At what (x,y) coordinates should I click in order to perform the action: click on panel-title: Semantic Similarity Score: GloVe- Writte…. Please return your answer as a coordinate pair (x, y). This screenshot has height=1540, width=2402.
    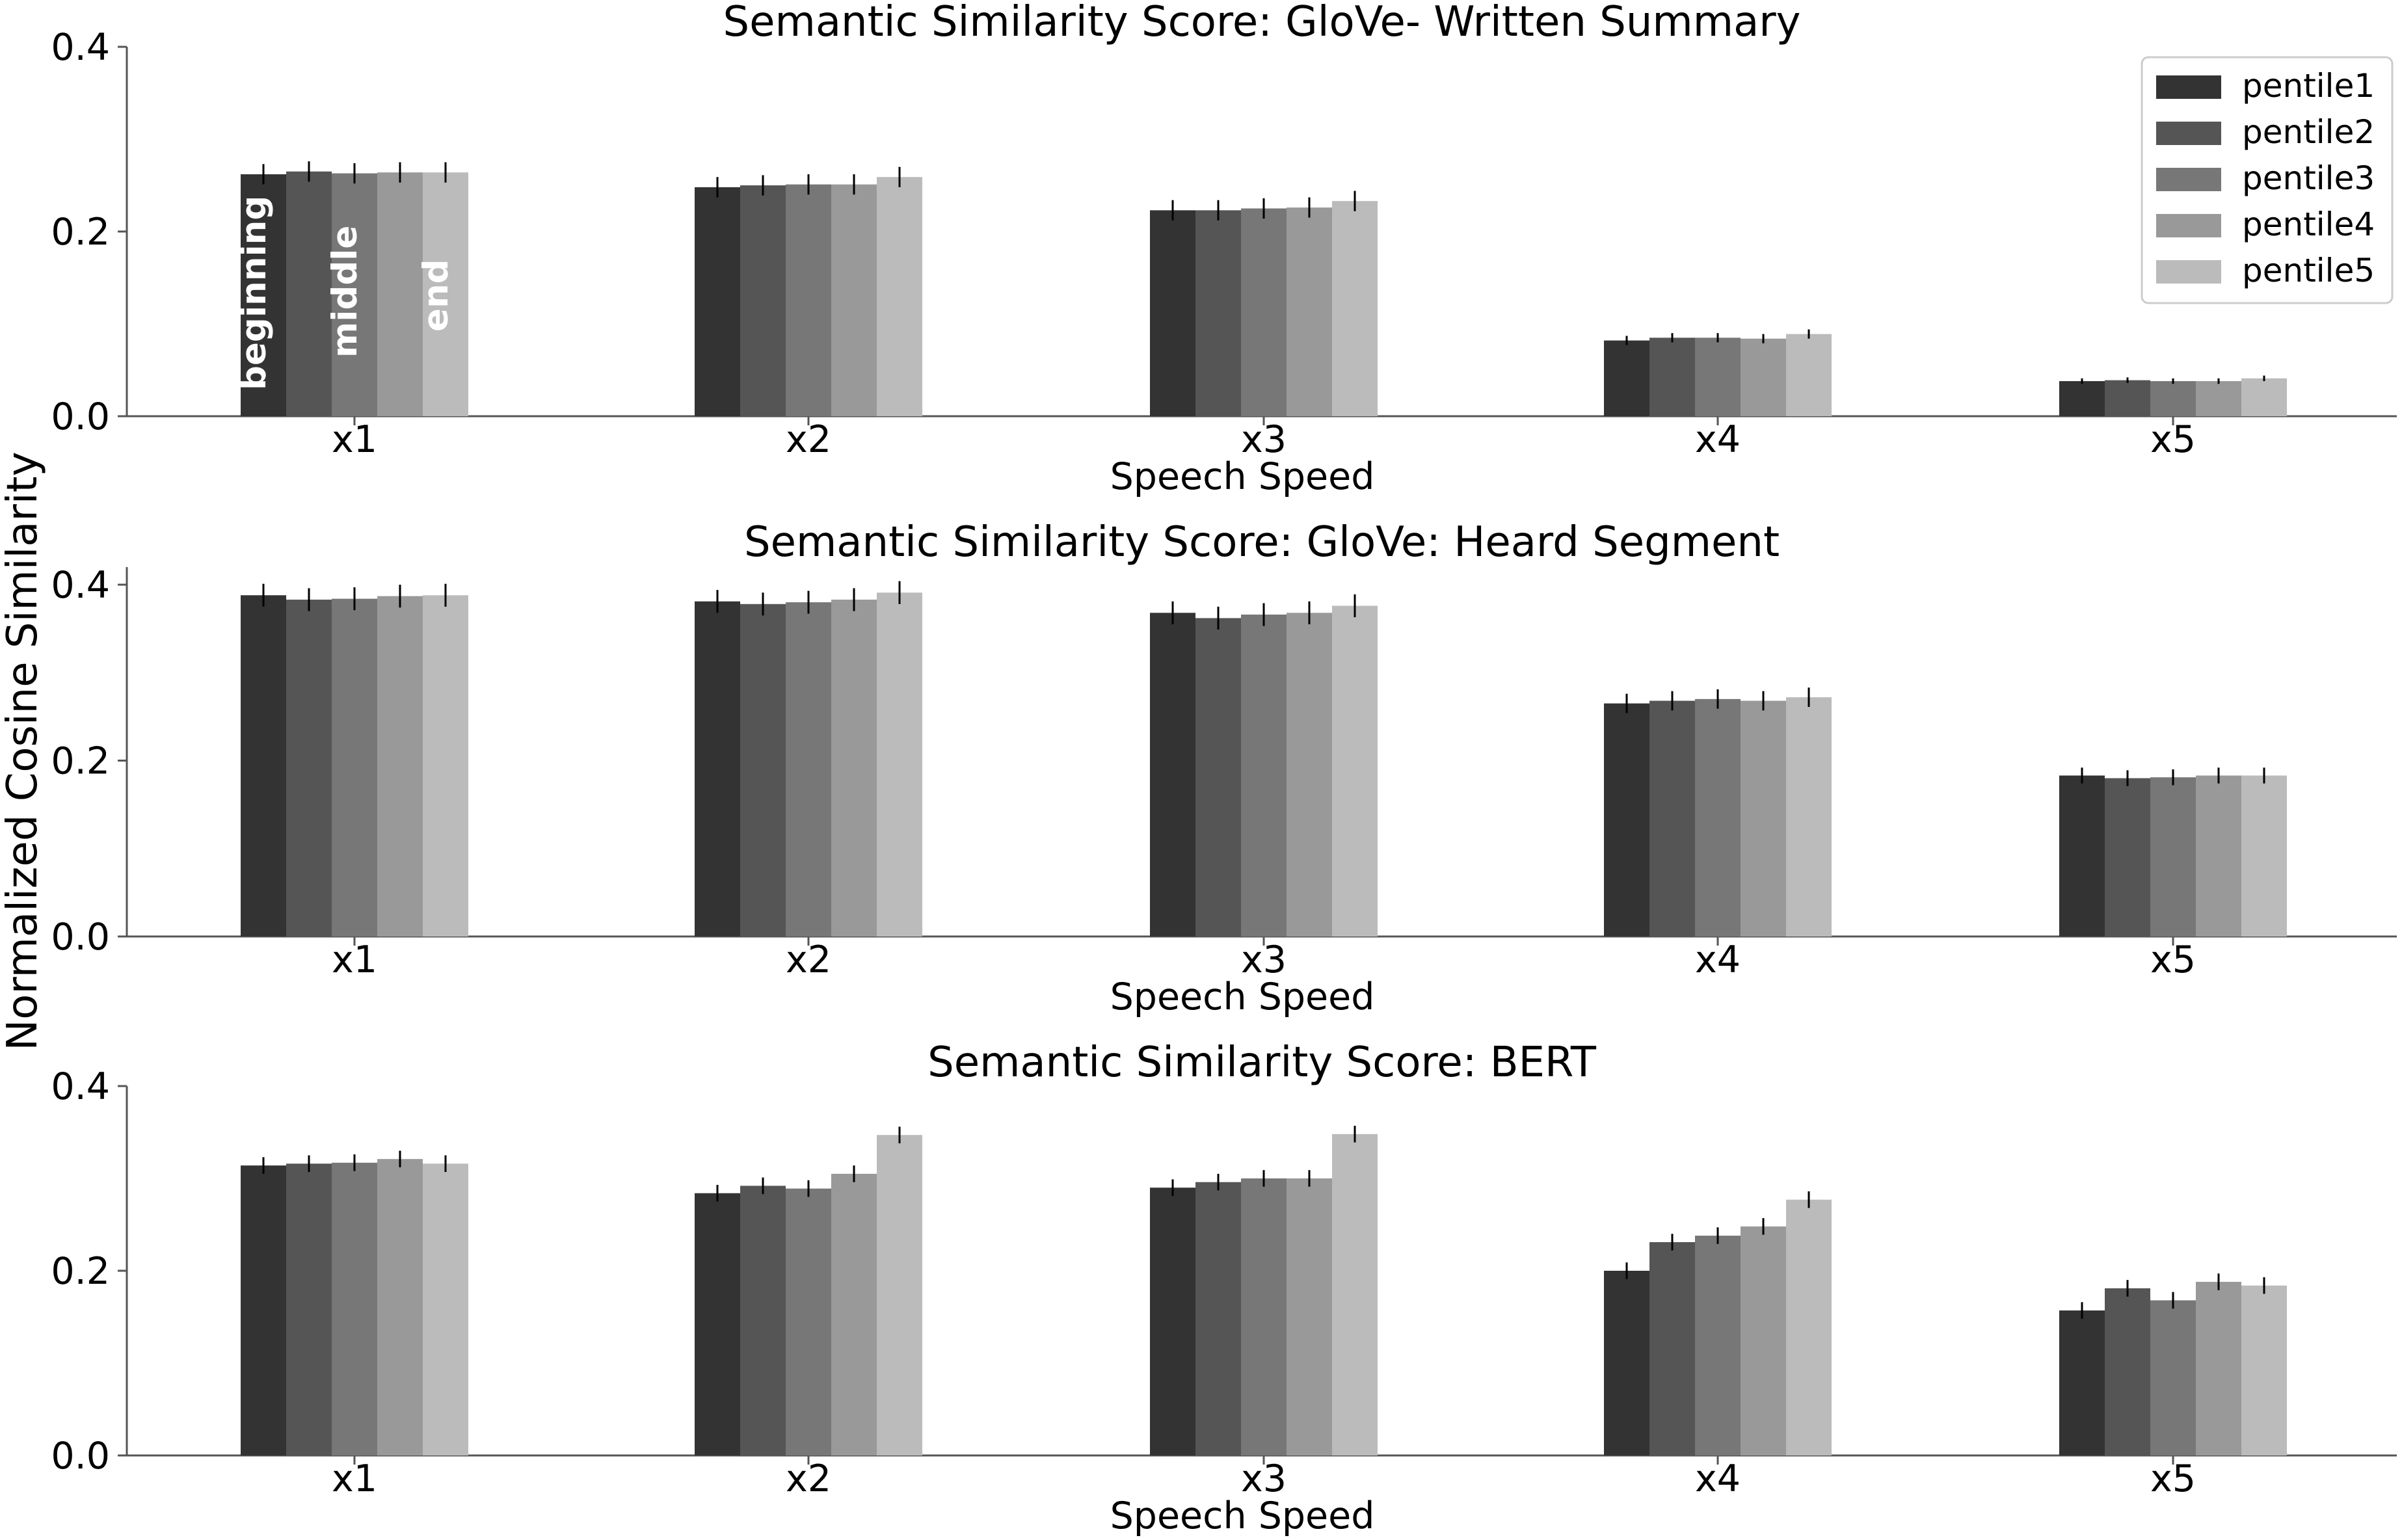
    Looking at the image, I should click on (1262, 23).